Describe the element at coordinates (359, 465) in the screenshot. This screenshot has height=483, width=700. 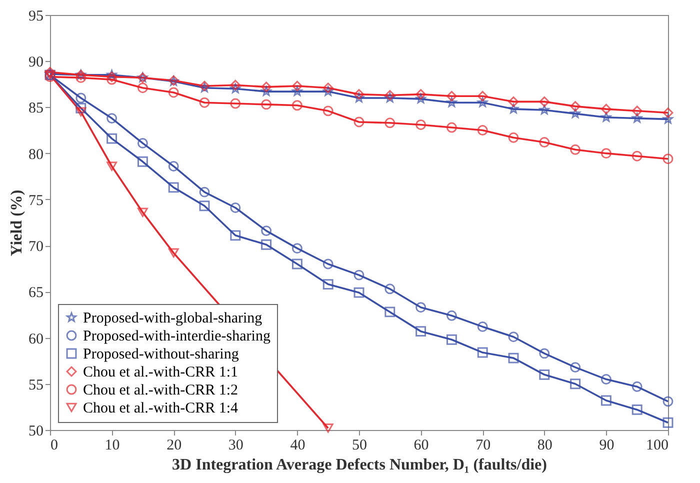
I see `x-axis-title: 3D Integration Average Defects Number, D₁ (faults/die)` at that location.